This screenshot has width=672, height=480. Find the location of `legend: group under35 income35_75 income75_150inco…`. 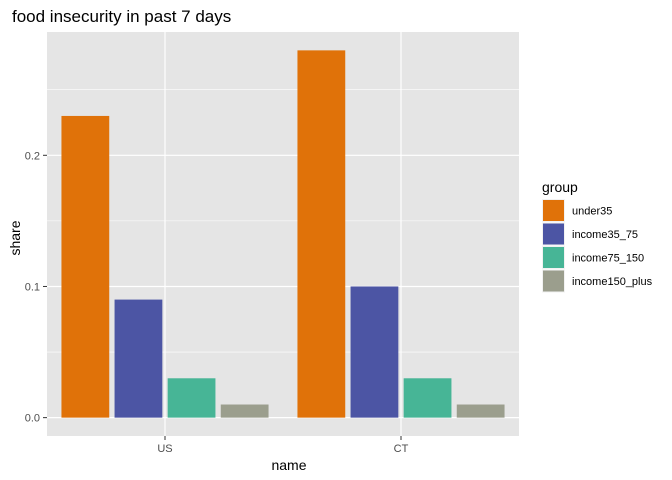

legend: group under35 income35_75 income75_150inco… is located at coordinates (597, 236).